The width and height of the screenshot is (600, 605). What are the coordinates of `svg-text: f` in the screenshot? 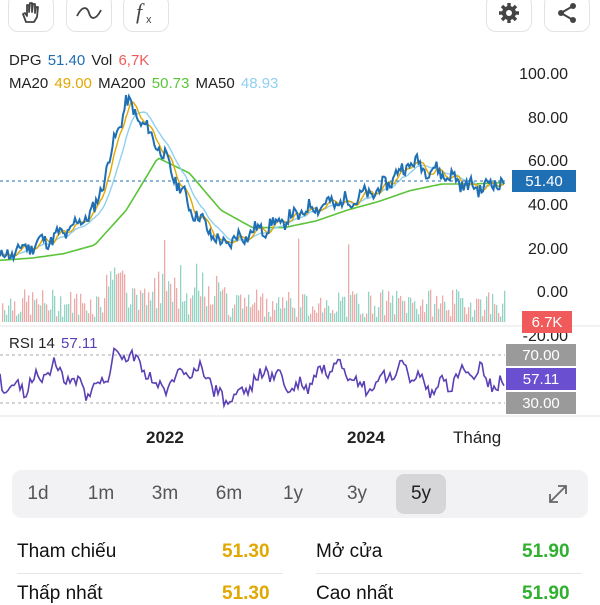 It's located at (140, 12).